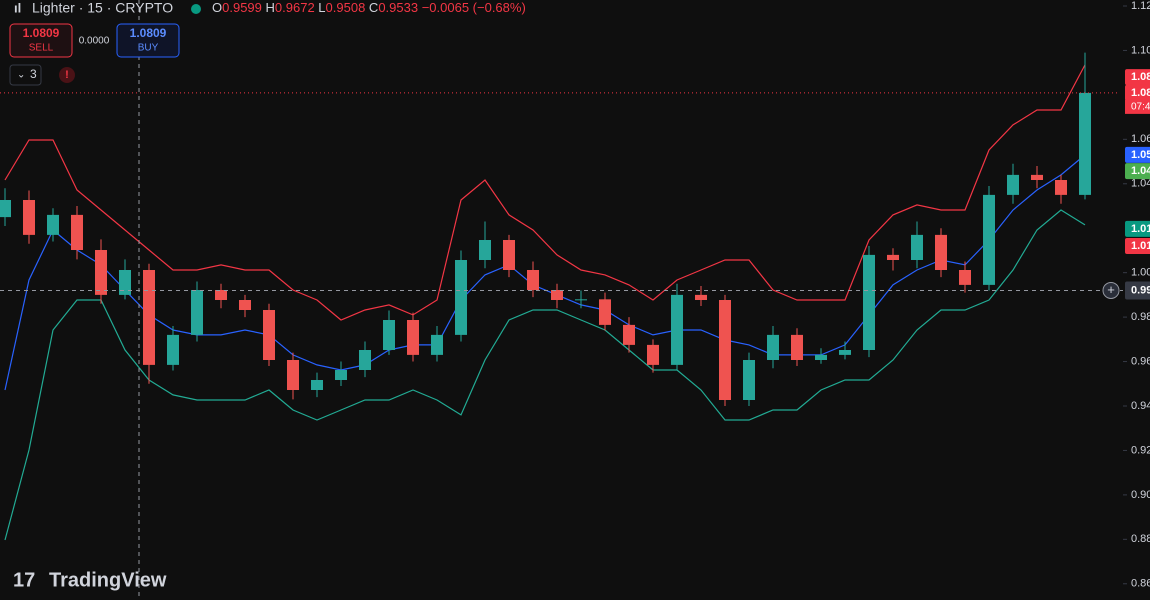  Describe the element at coordinates (1140, 539) in the screenshot. I see `y-tick-label: 0.88` at that location.